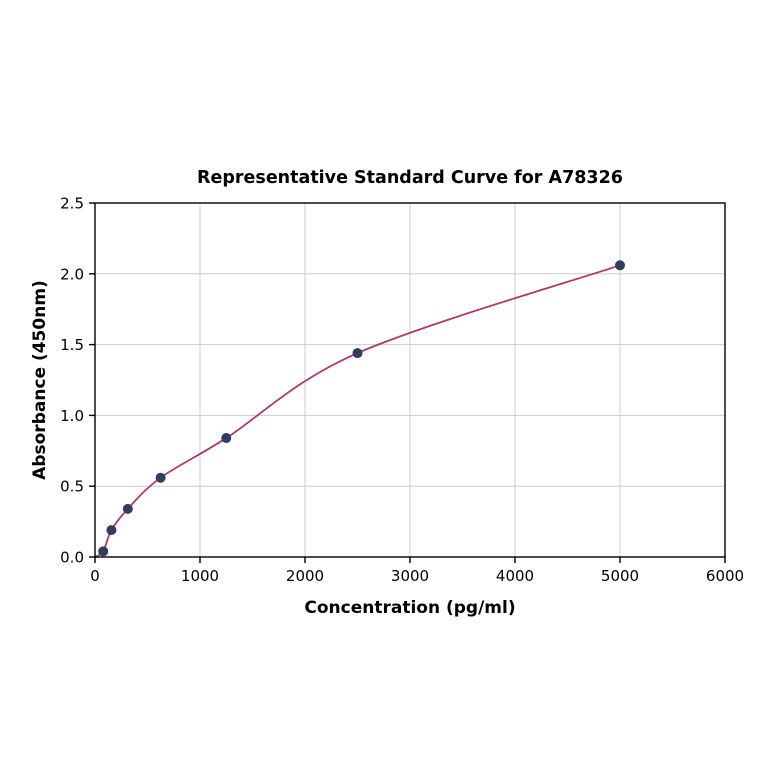 Image resolution: width=764 pixels, height=764 pixels. What do you see at coordinates (72, 345) in the screenshot?
I see `y-tick-label: 1.5` at bounding box center [72, 345].